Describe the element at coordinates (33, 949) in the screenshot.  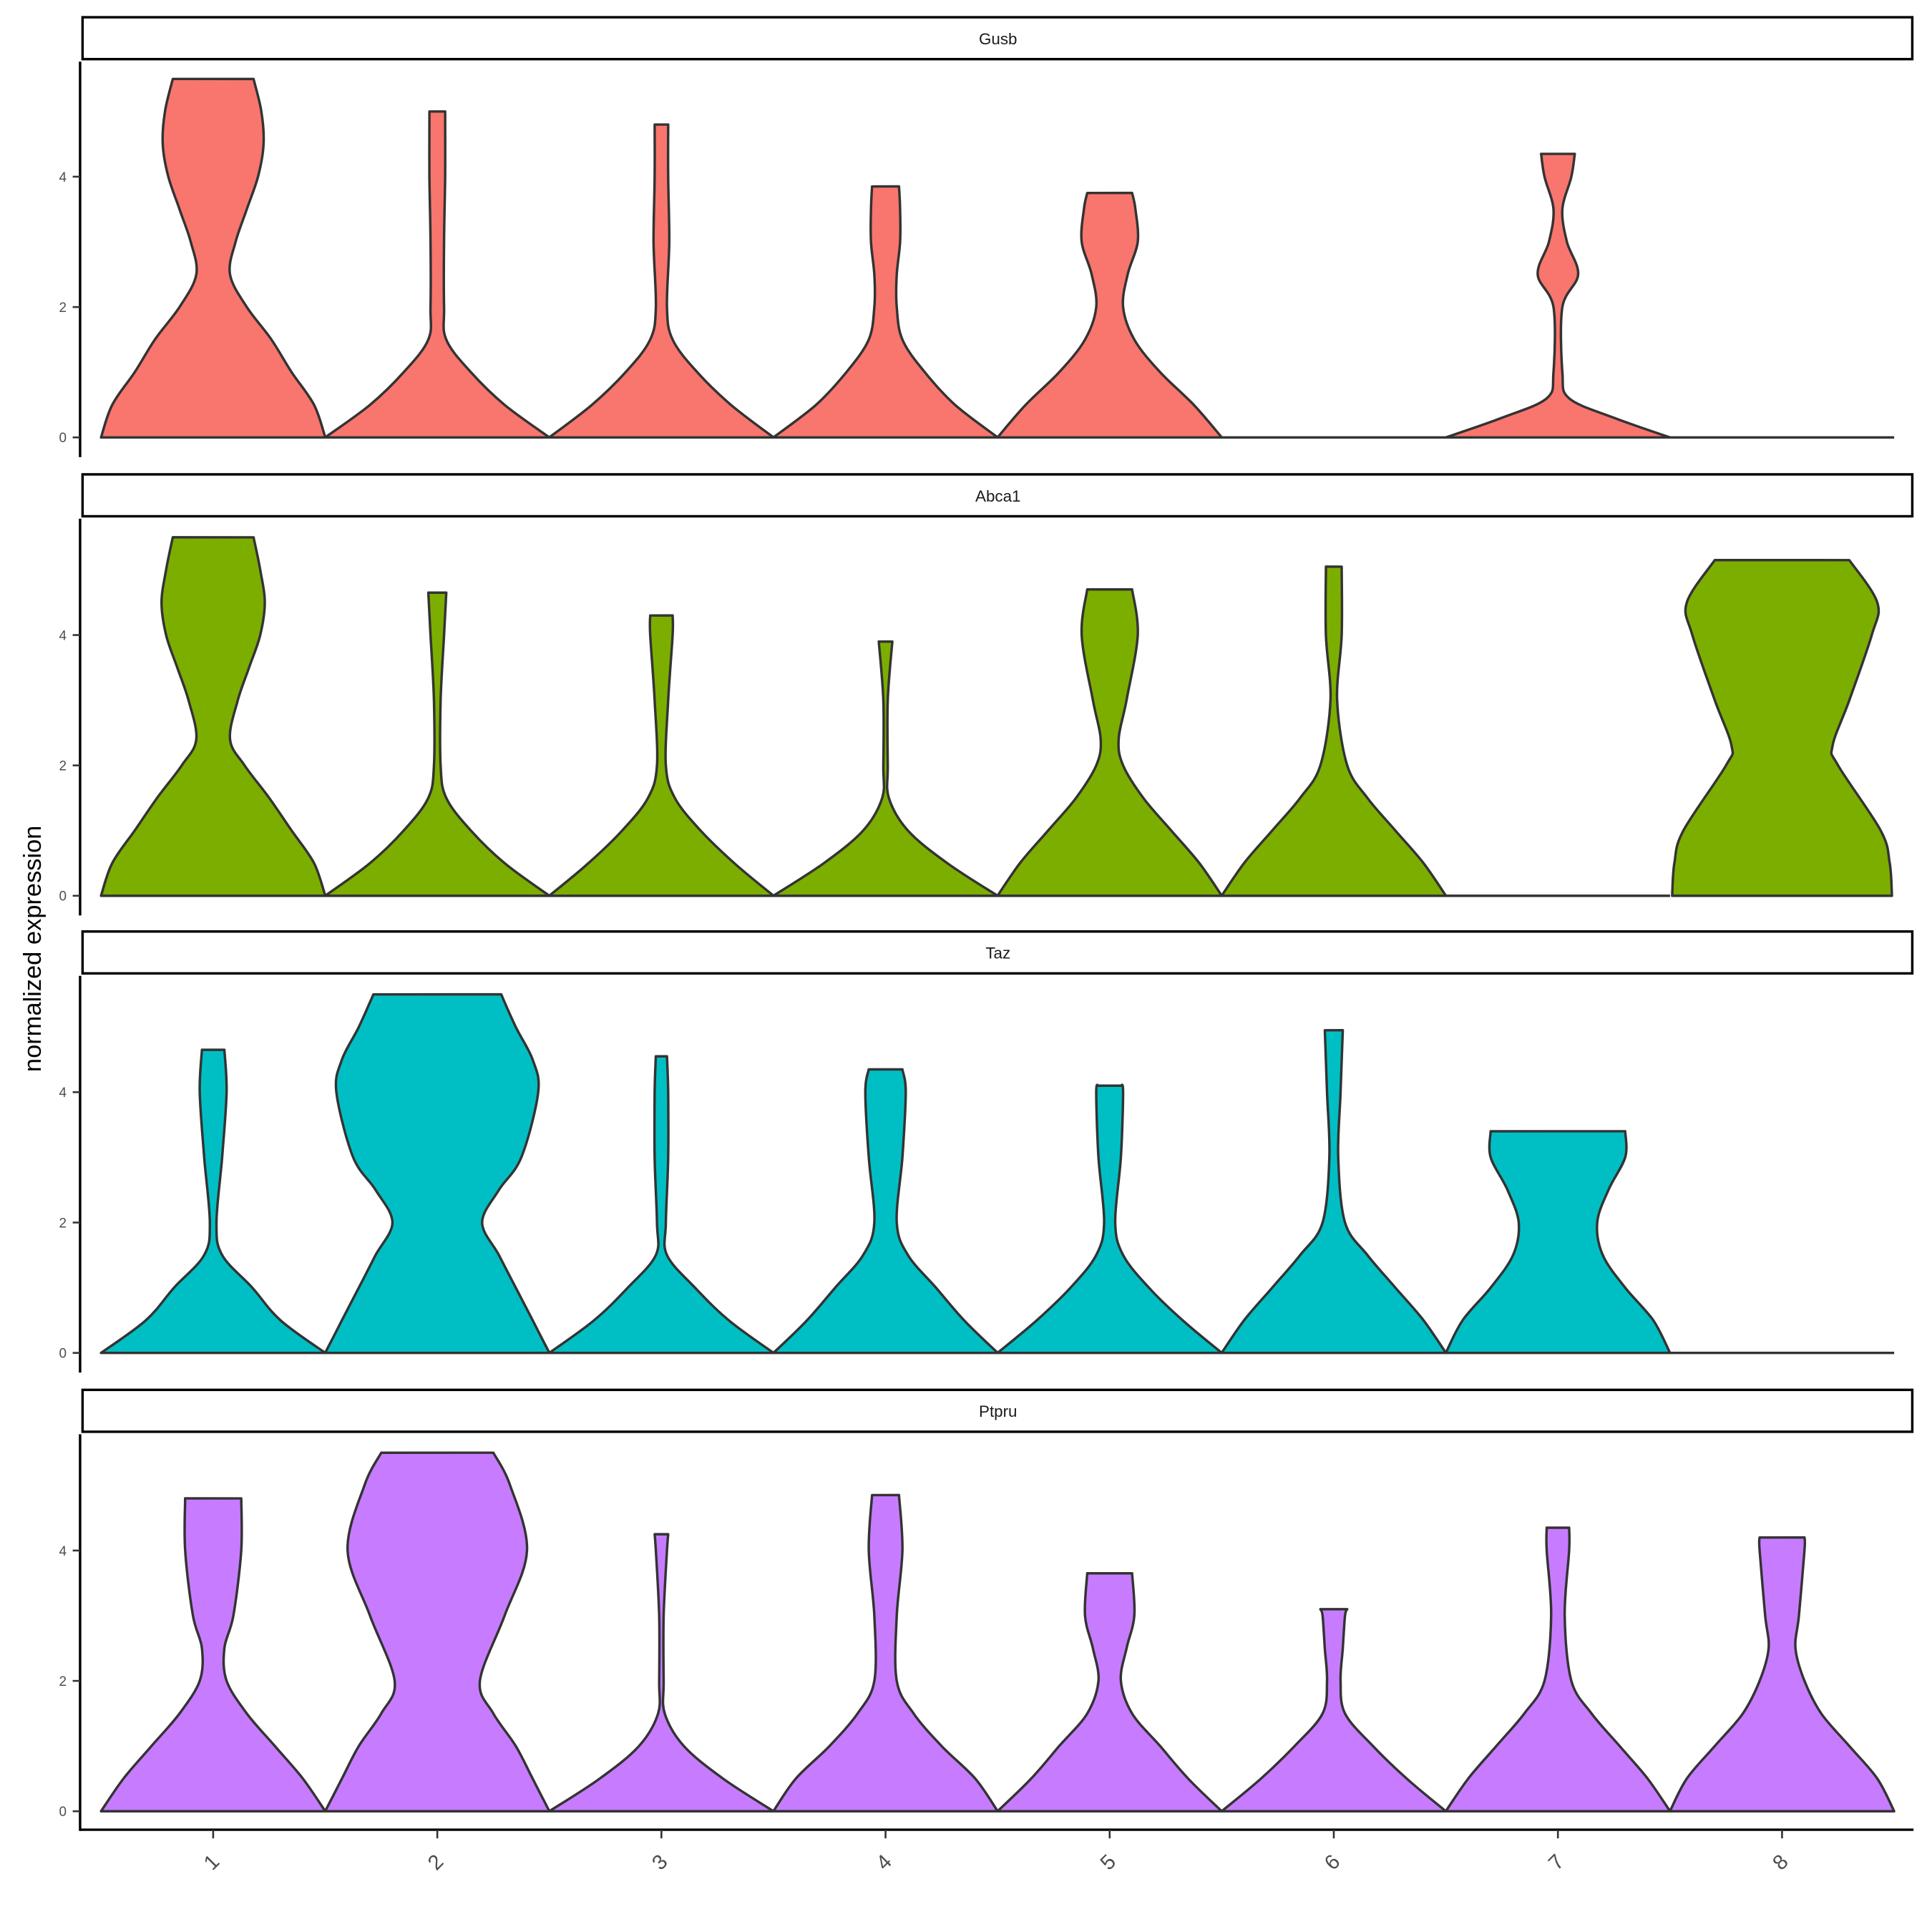
I see `y-axis-label: normalized expression` at that location.